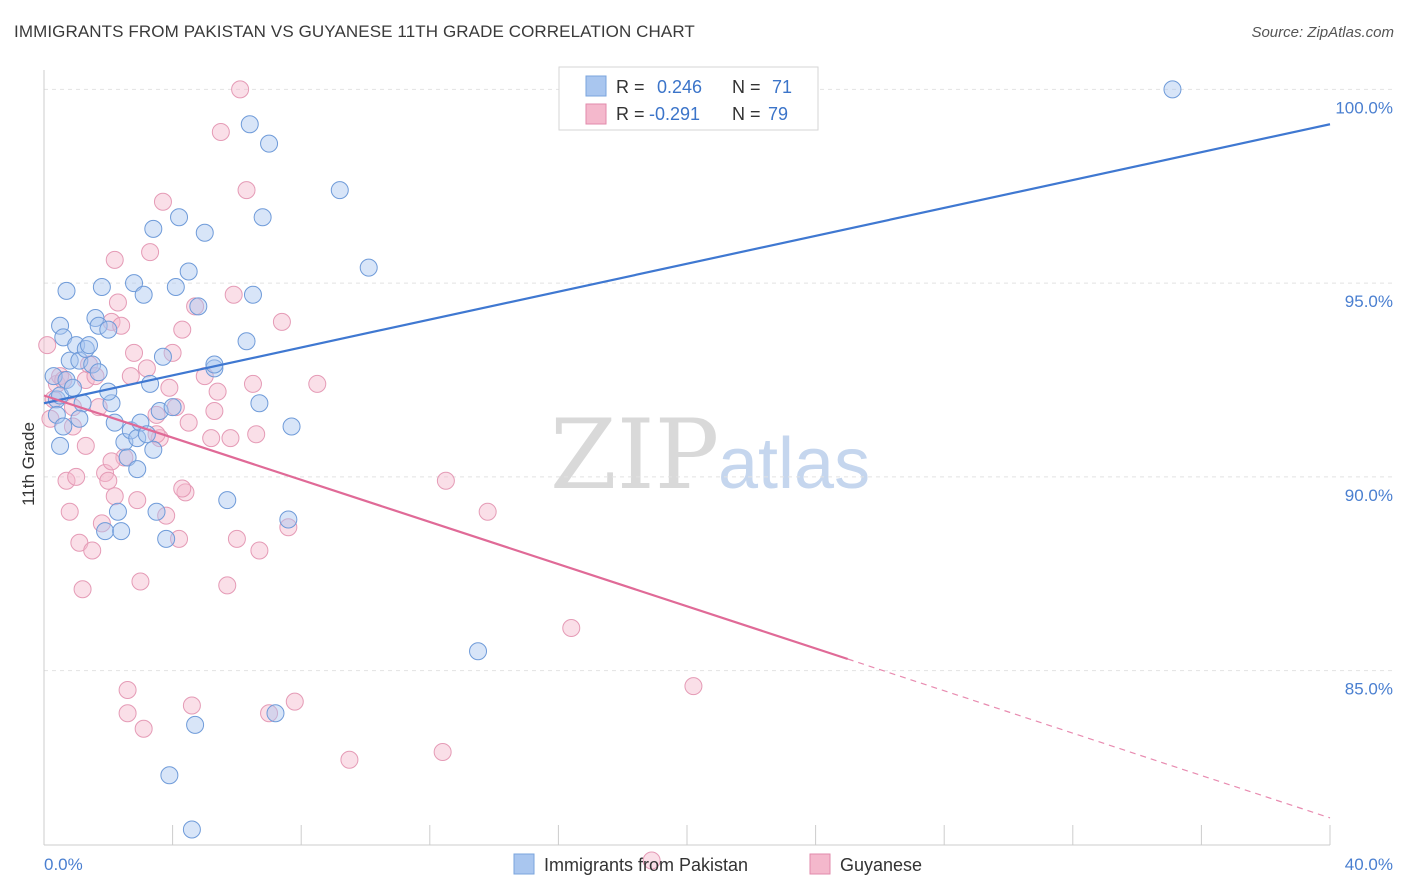 The image size is (1406, 892). Describe the element at coordinates (630, 87) in the screenshot. I see `legend-r-label-1: R =` at that location.